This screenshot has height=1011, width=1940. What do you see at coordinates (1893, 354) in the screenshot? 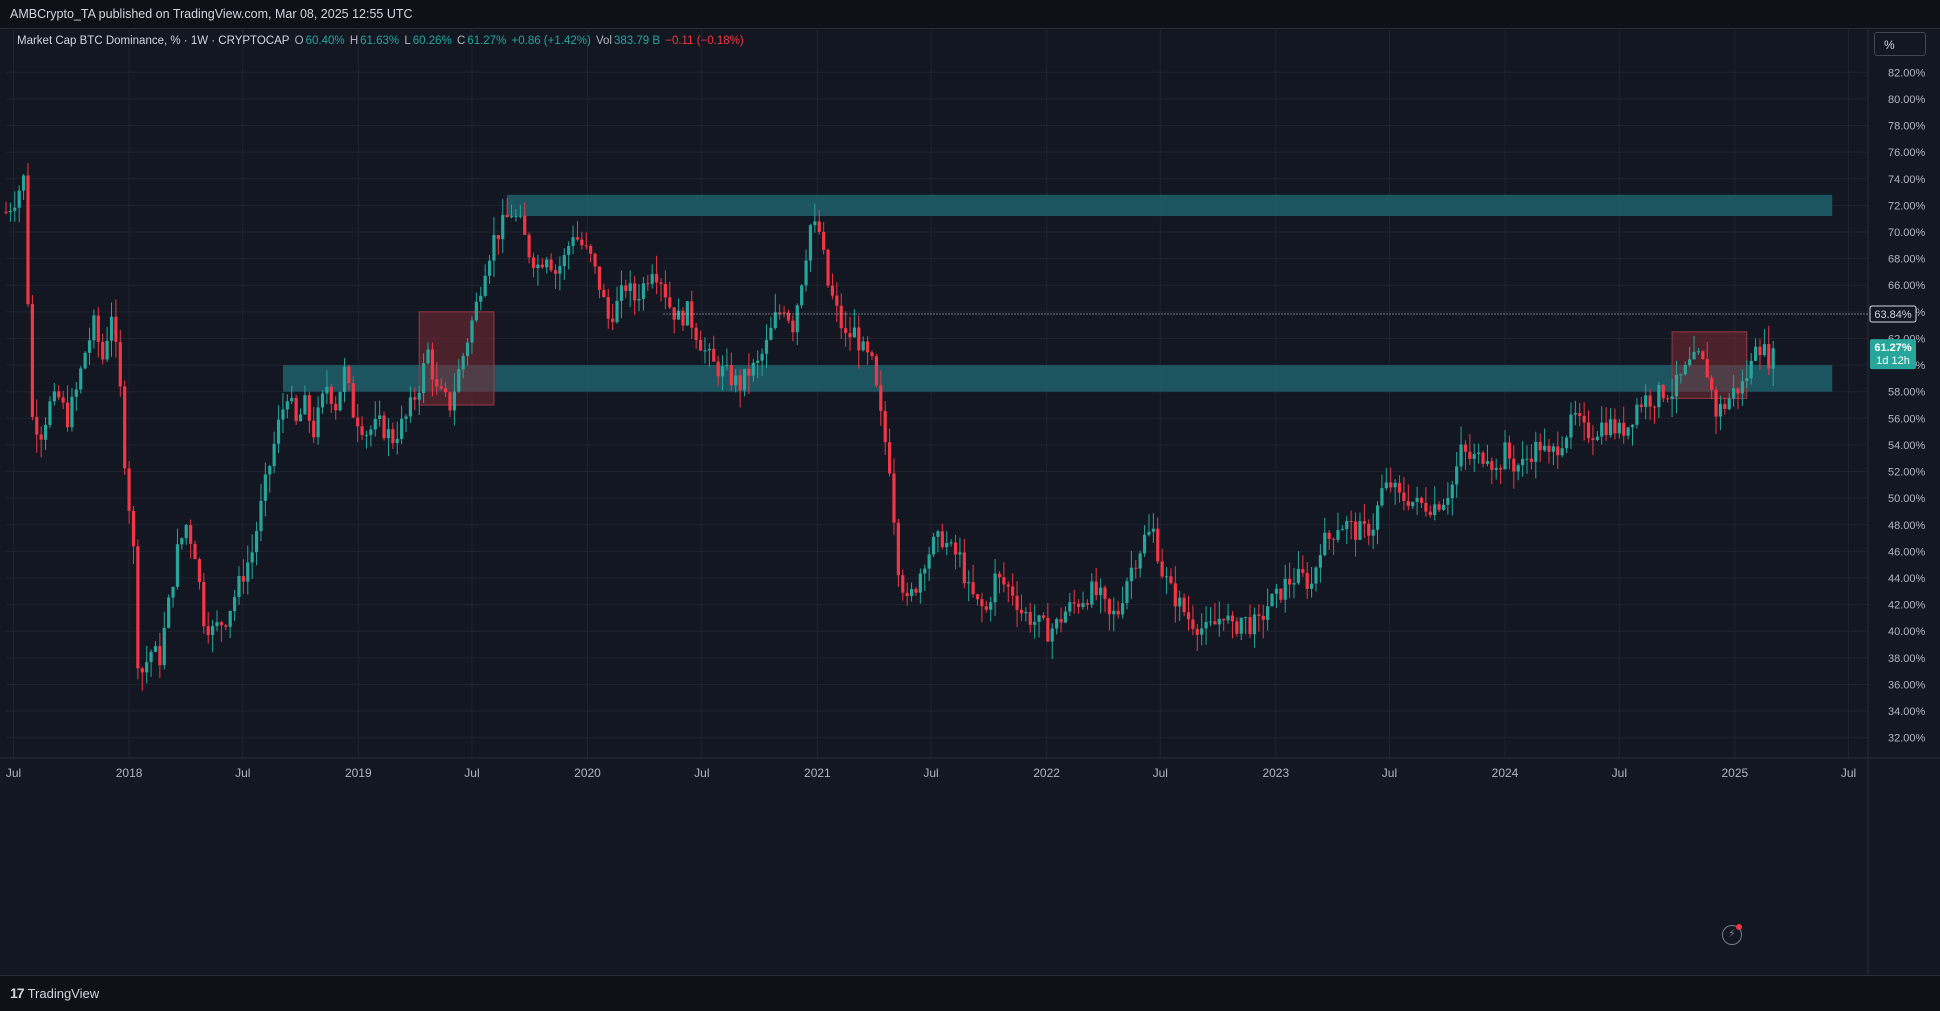
I see `last-price-tag` at bounding box center [1893, 354].